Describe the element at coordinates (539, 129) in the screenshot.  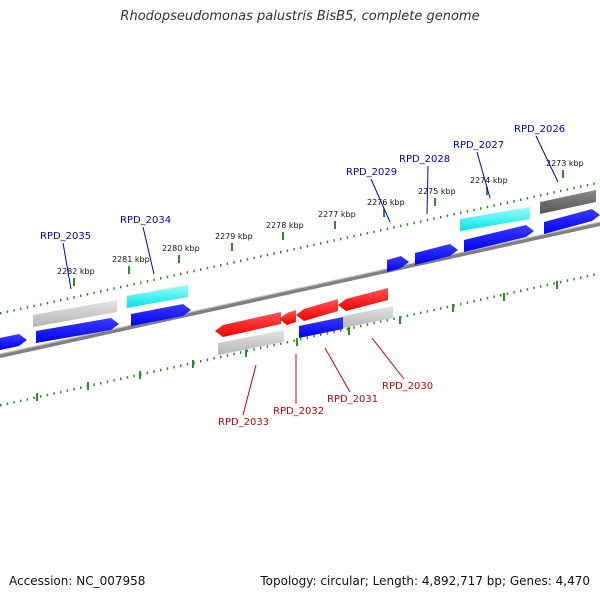
I see `gene-label-rpd-2026: RPD_2026` at that location.